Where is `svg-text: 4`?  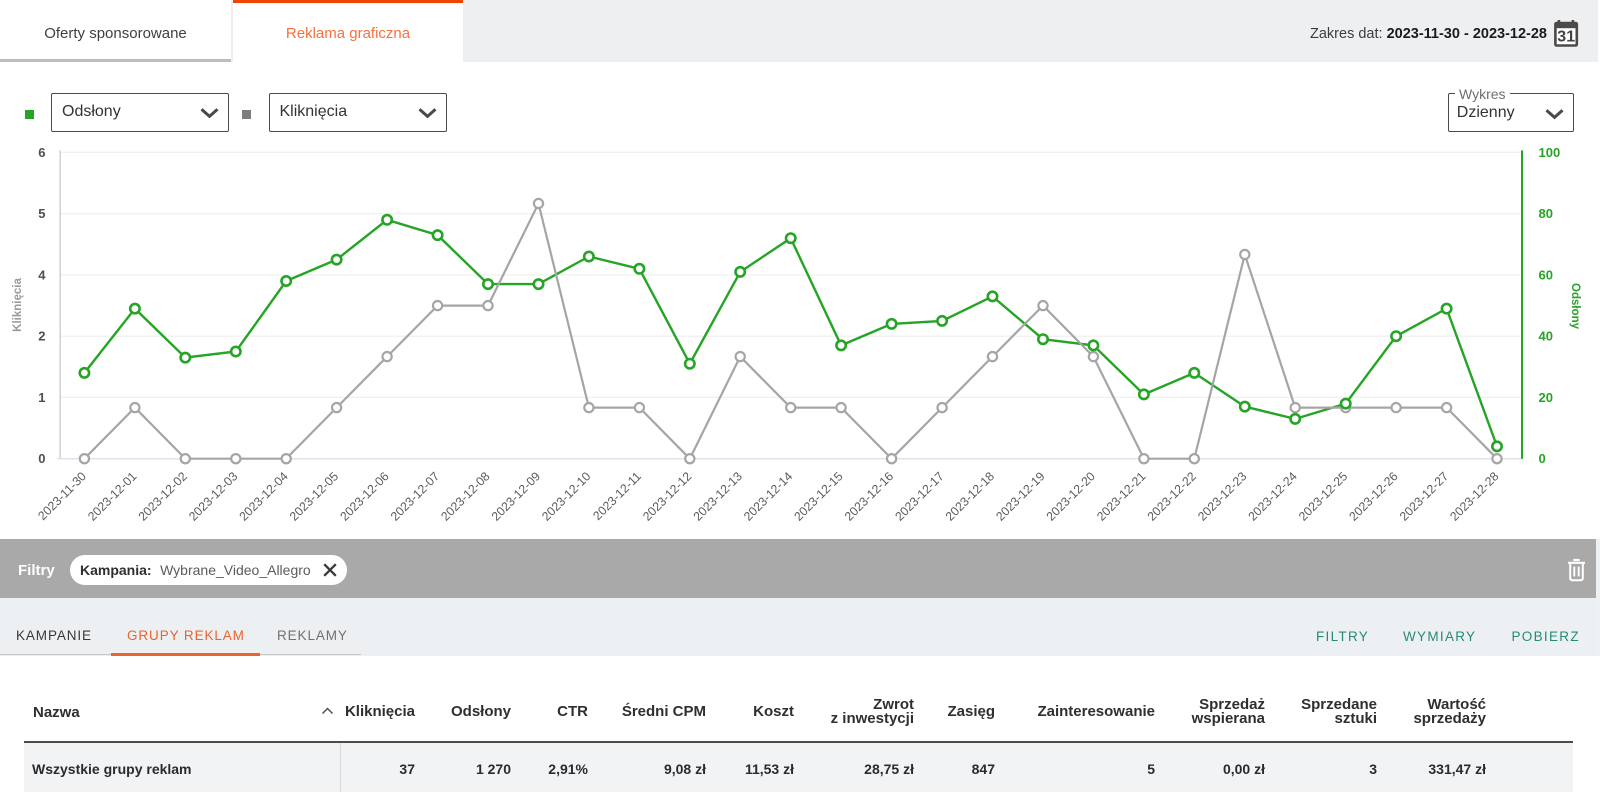 svg-text: 4 is located at coordinates (42, 274).